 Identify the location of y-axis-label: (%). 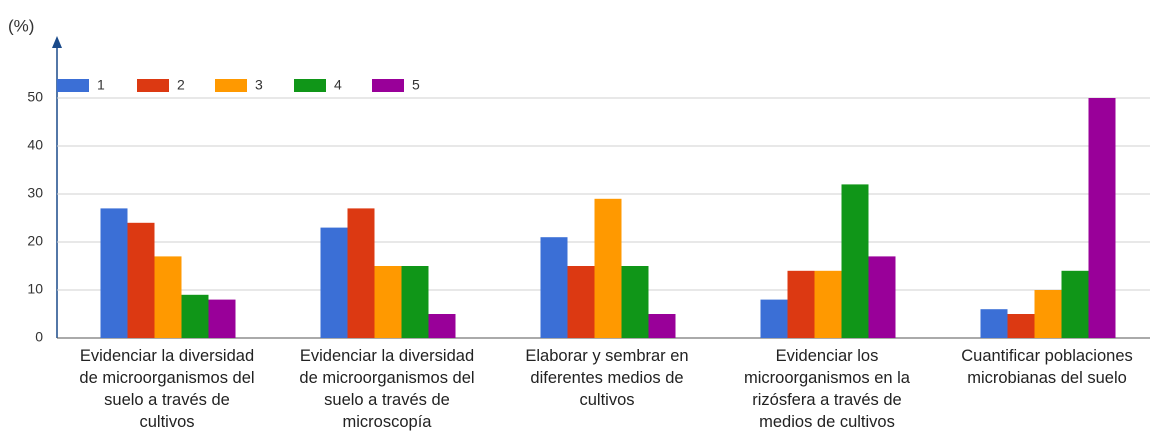
(21, 25).